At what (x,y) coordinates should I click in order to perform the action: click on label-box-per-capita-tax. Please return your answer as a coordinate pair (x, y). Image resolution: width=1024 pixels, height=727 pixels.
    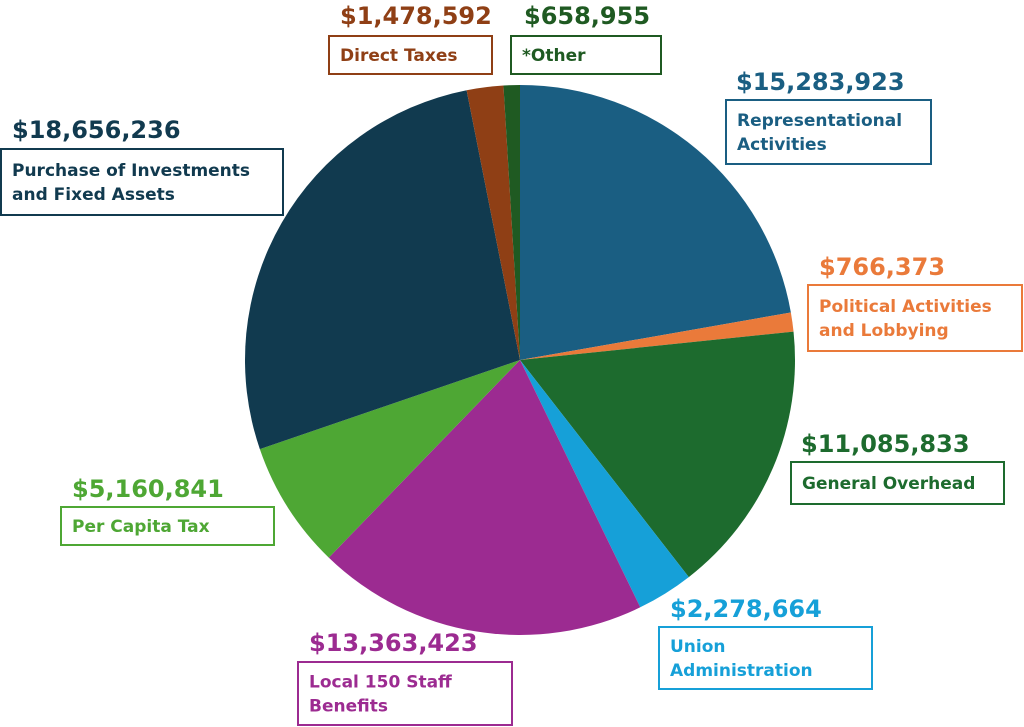
    Looking at the image, I should click on (167, 526).